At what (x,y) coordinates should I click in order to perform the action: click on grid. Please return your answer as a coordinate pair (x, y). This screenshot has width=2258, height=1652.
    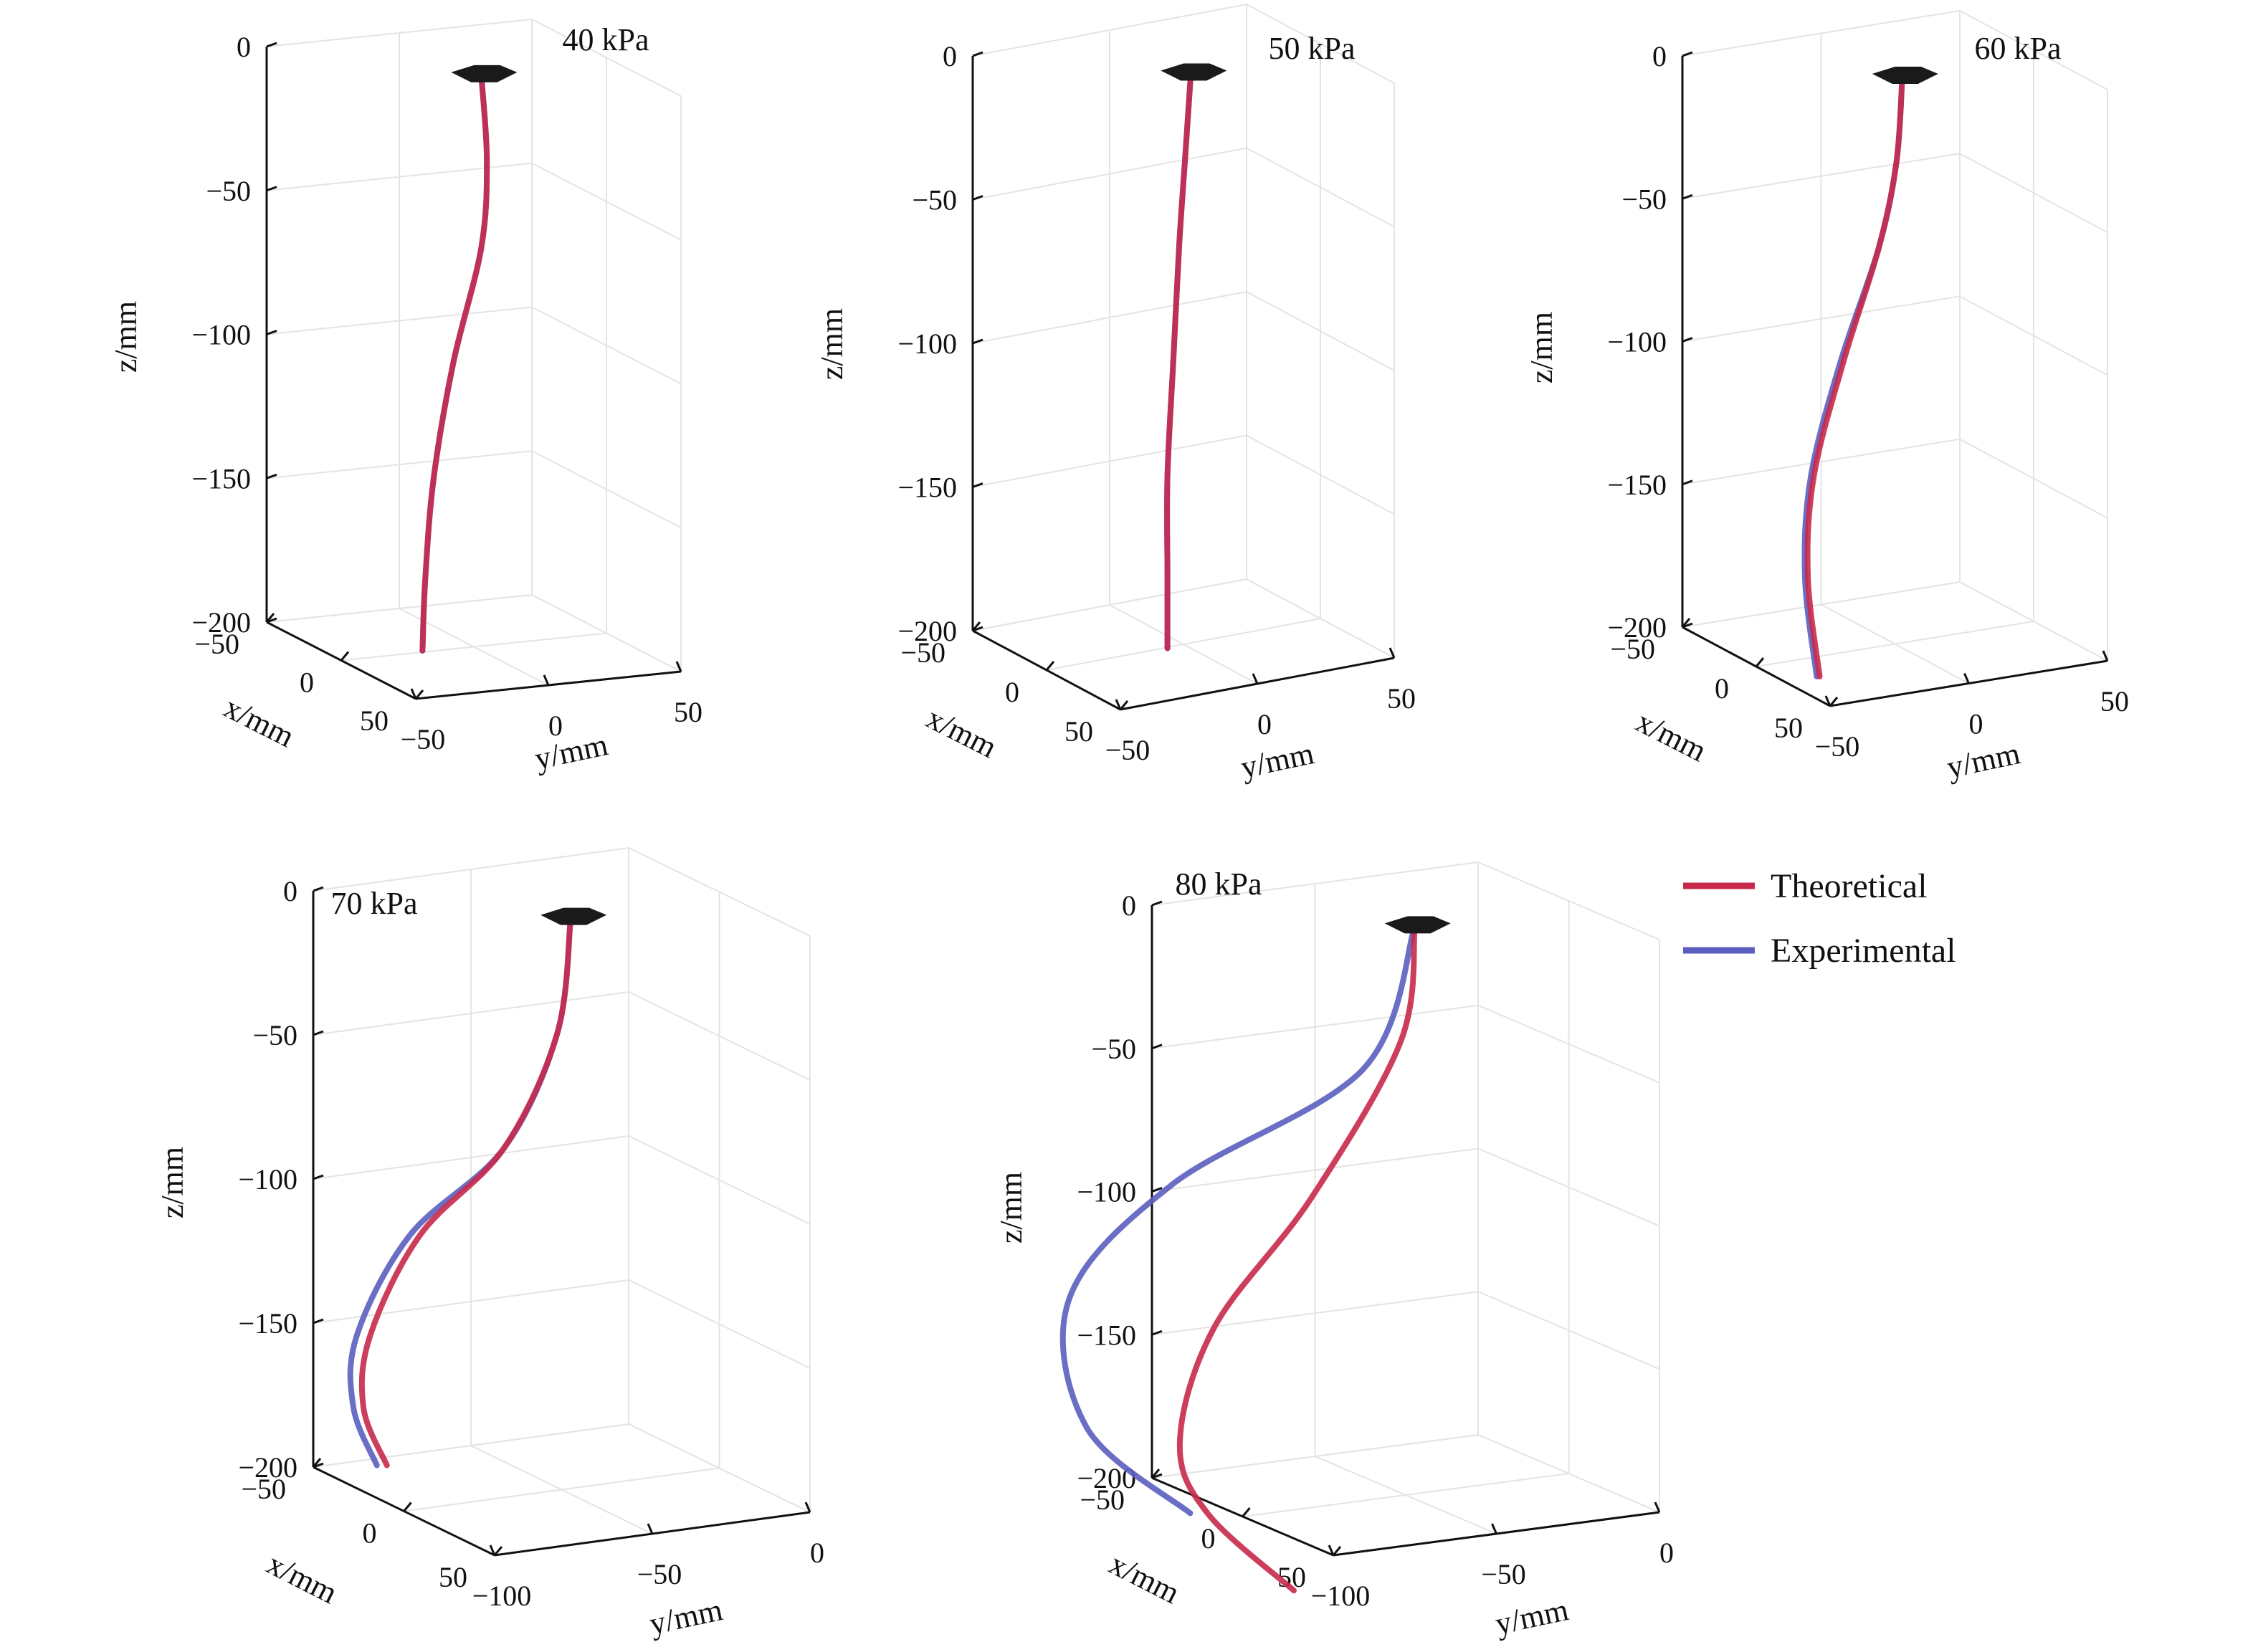
    Looking at the image, I should click on (1895, 358).